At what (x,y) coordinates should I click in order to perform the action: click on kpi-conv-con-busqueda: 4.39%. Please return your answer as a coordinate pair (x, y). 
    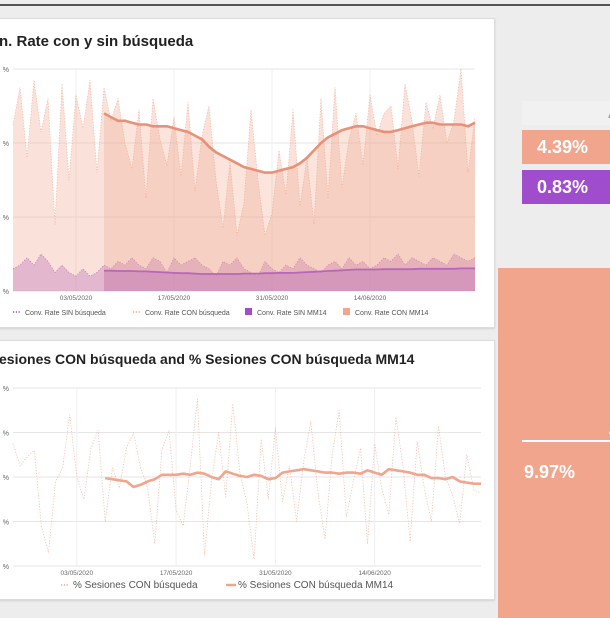
    Looking at the image, I should click on (566, 147).